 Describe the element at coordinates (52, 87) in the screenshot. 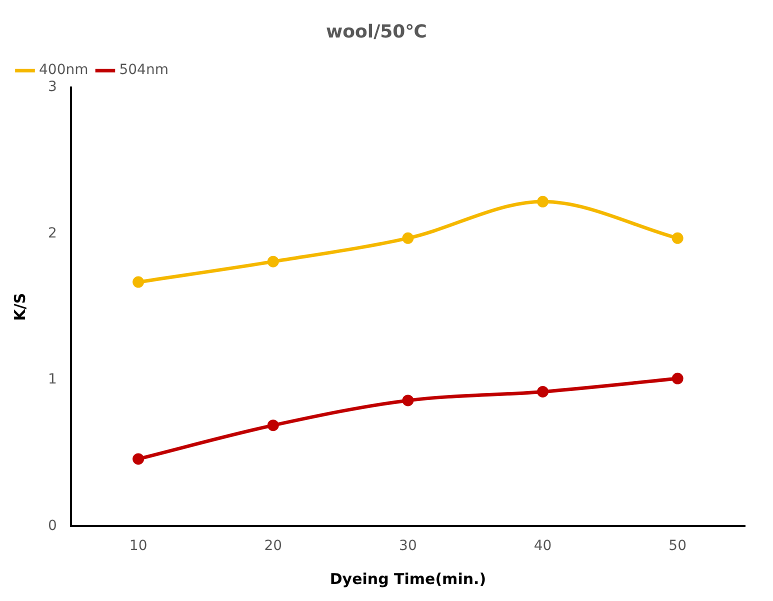

I see `y-tick-label: 3` at that location.